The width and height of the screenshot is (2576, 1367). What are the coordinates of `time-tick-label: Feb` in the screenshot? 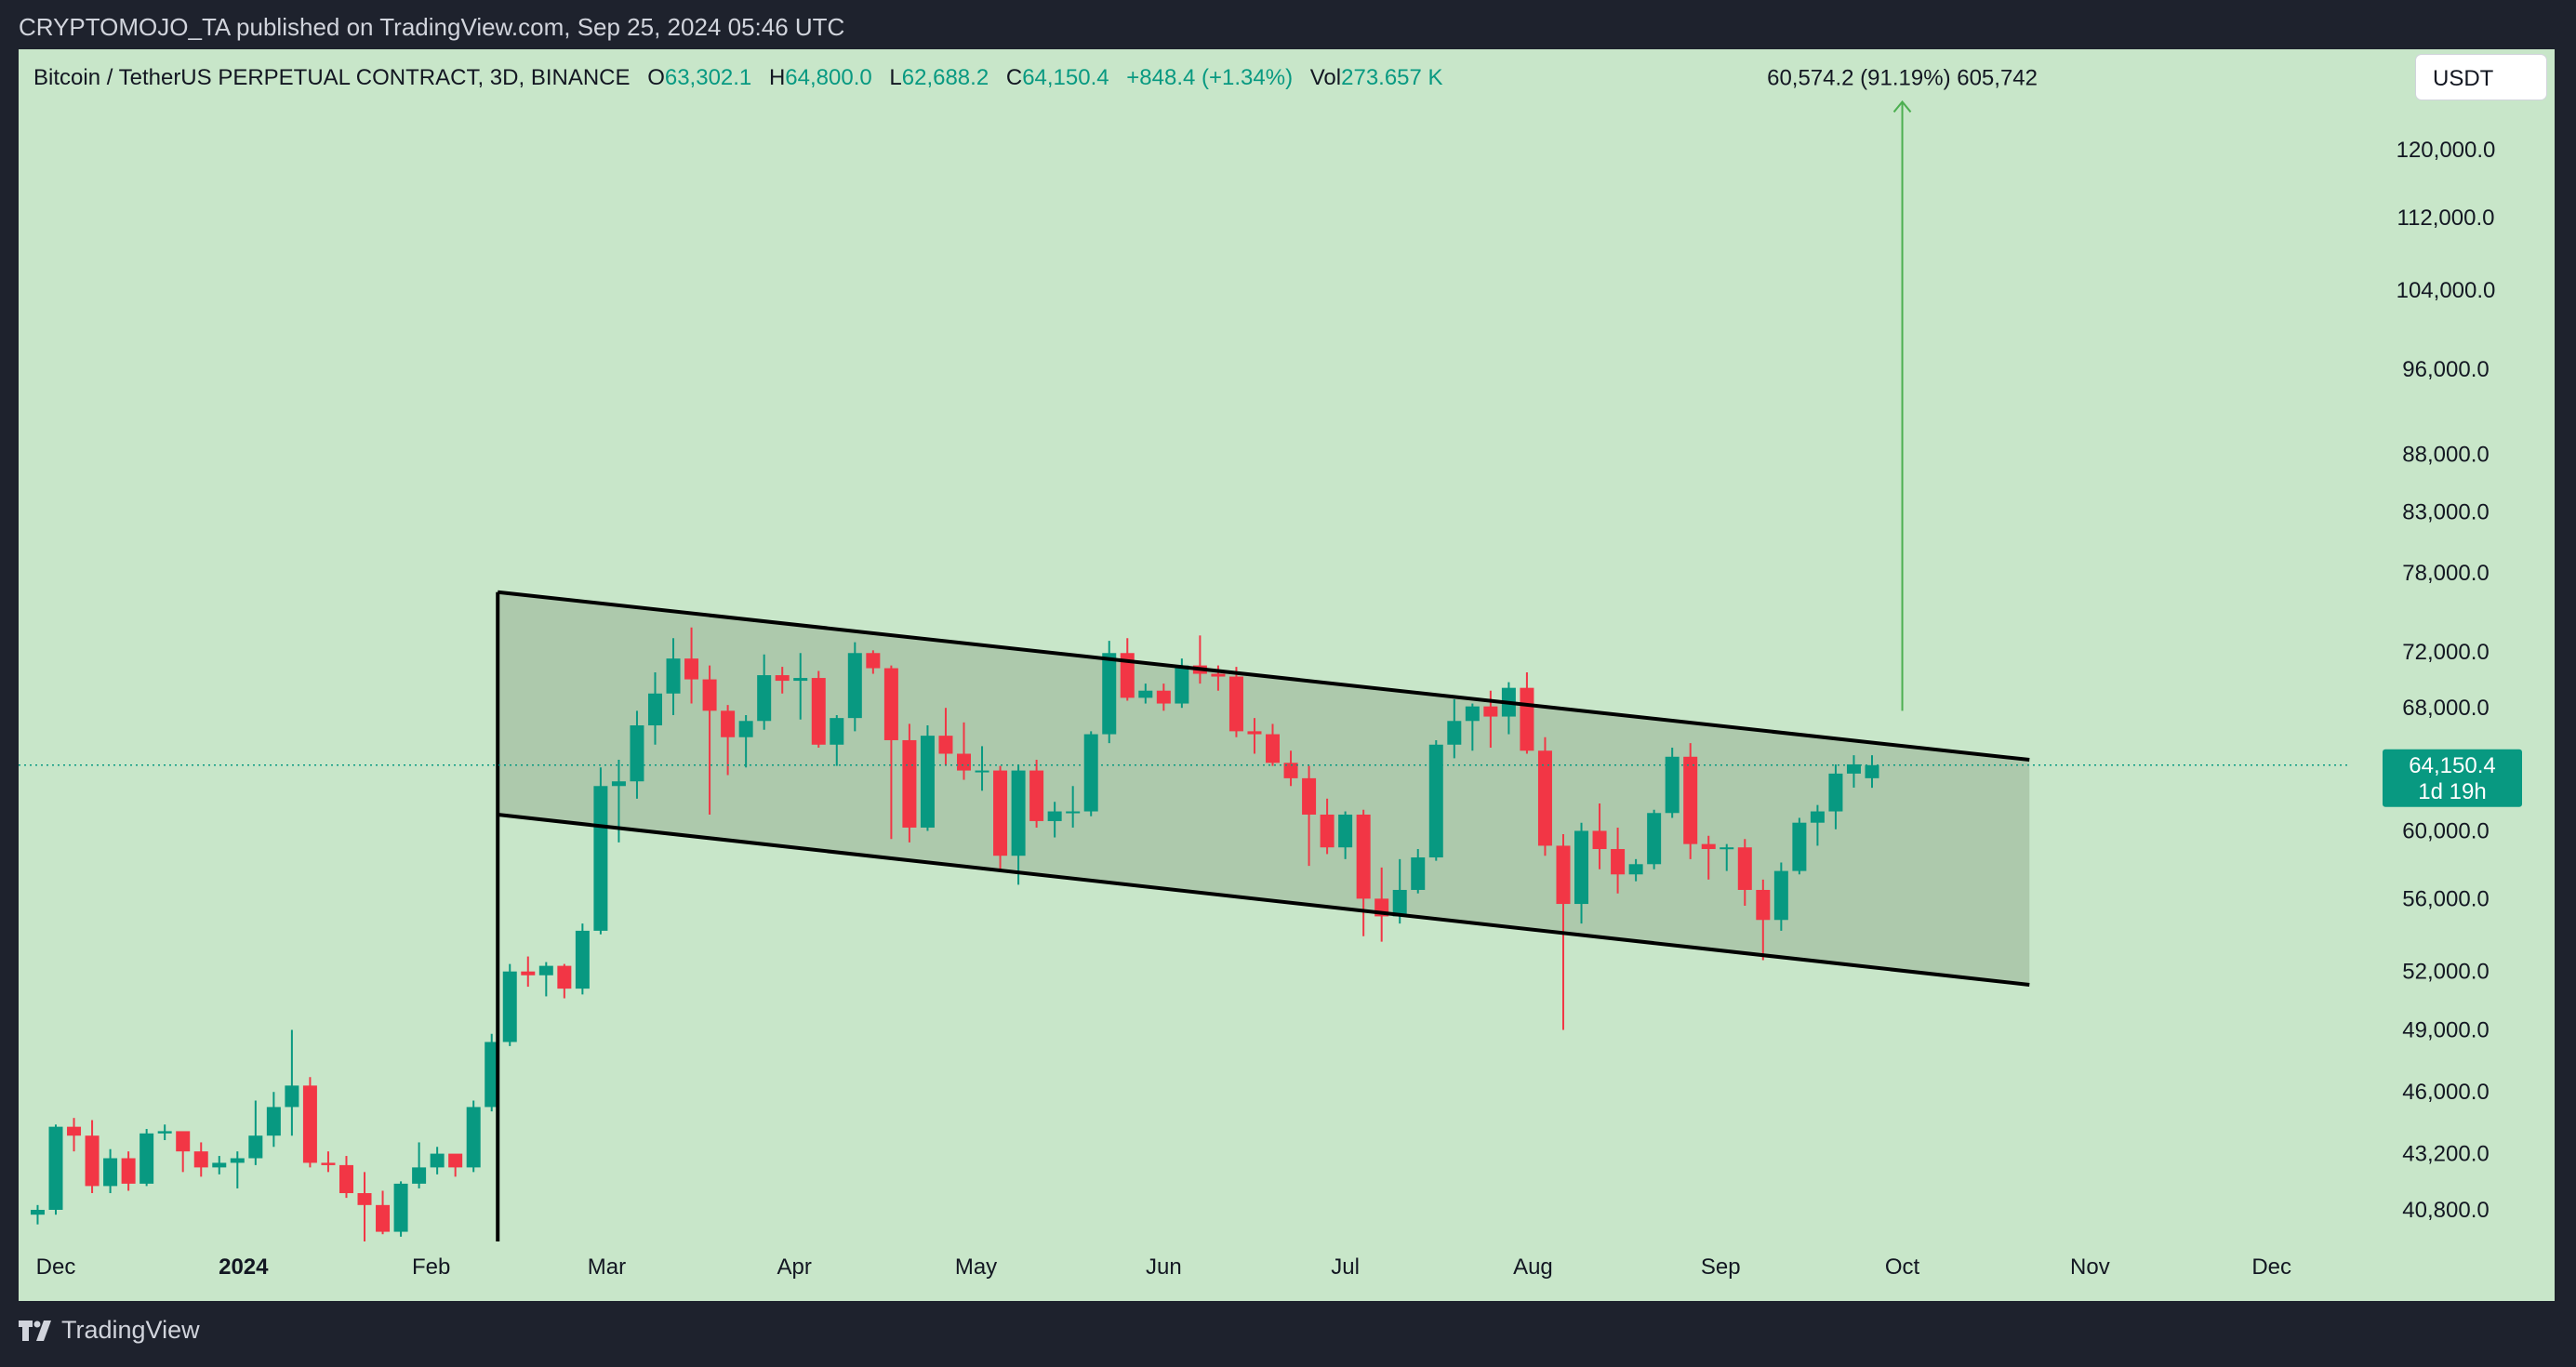 It's located at (431, 1267).